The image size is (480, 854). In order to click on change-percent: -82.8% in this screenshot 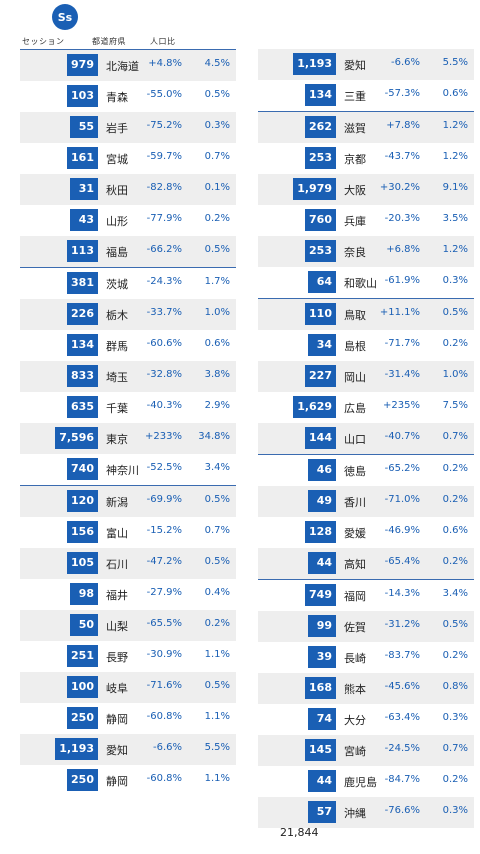, I will do `click(164, 187)`.